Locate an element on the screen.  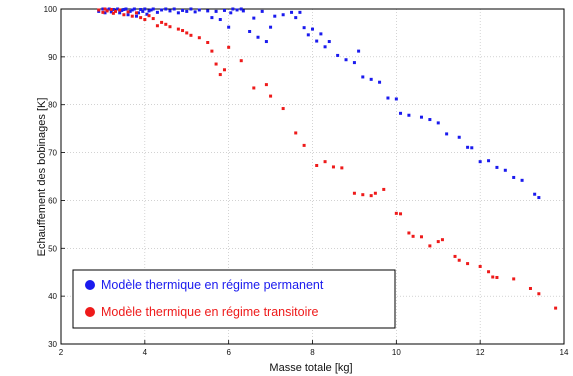
y-tick-label: 90 is located at coordinates (52, 57).